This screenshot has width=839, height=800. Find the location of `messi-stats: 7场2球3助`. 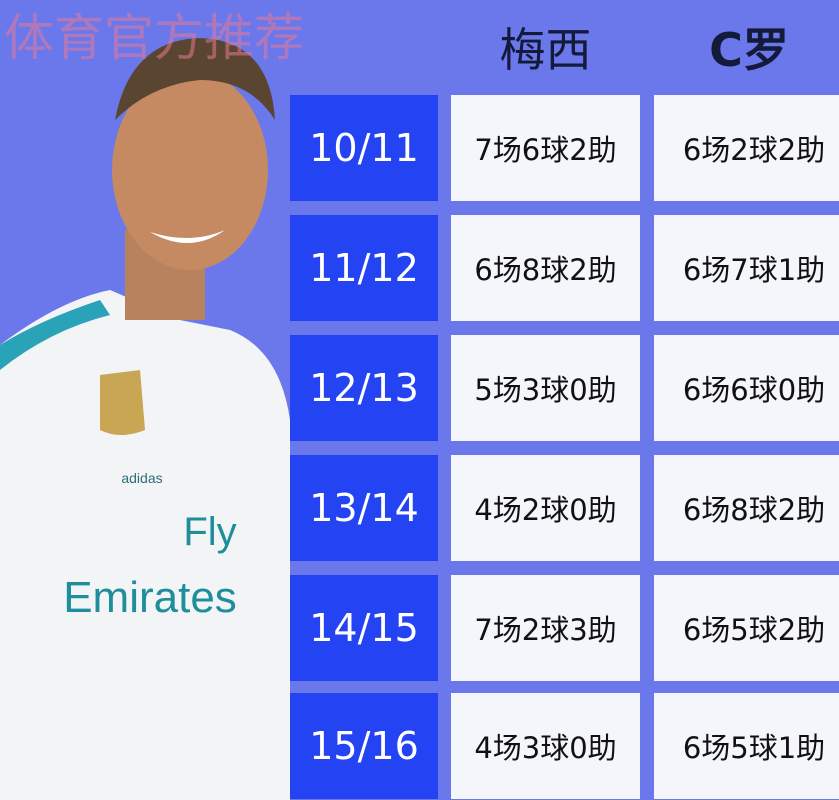

messi-stats: 7场2球3助 is located at coordinates (545, 628).